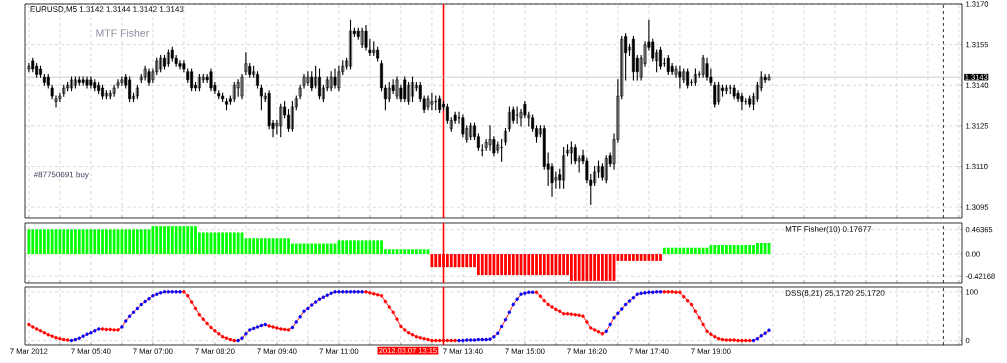  I want to click on annotation: #87750691 buy, so click(61, 175).